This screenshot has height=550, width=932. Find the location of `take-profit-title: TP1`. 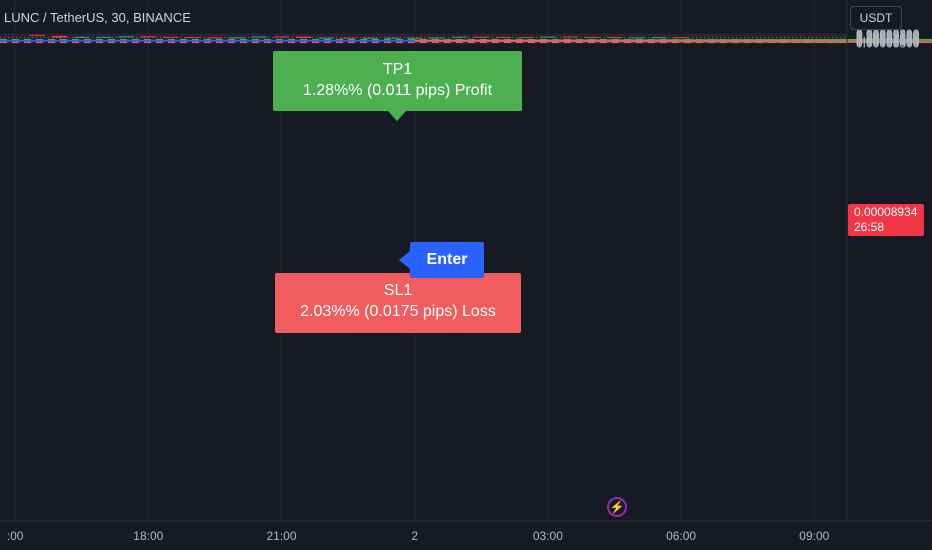

take-profit-title: TP1 is located at coordinates (397, 69).